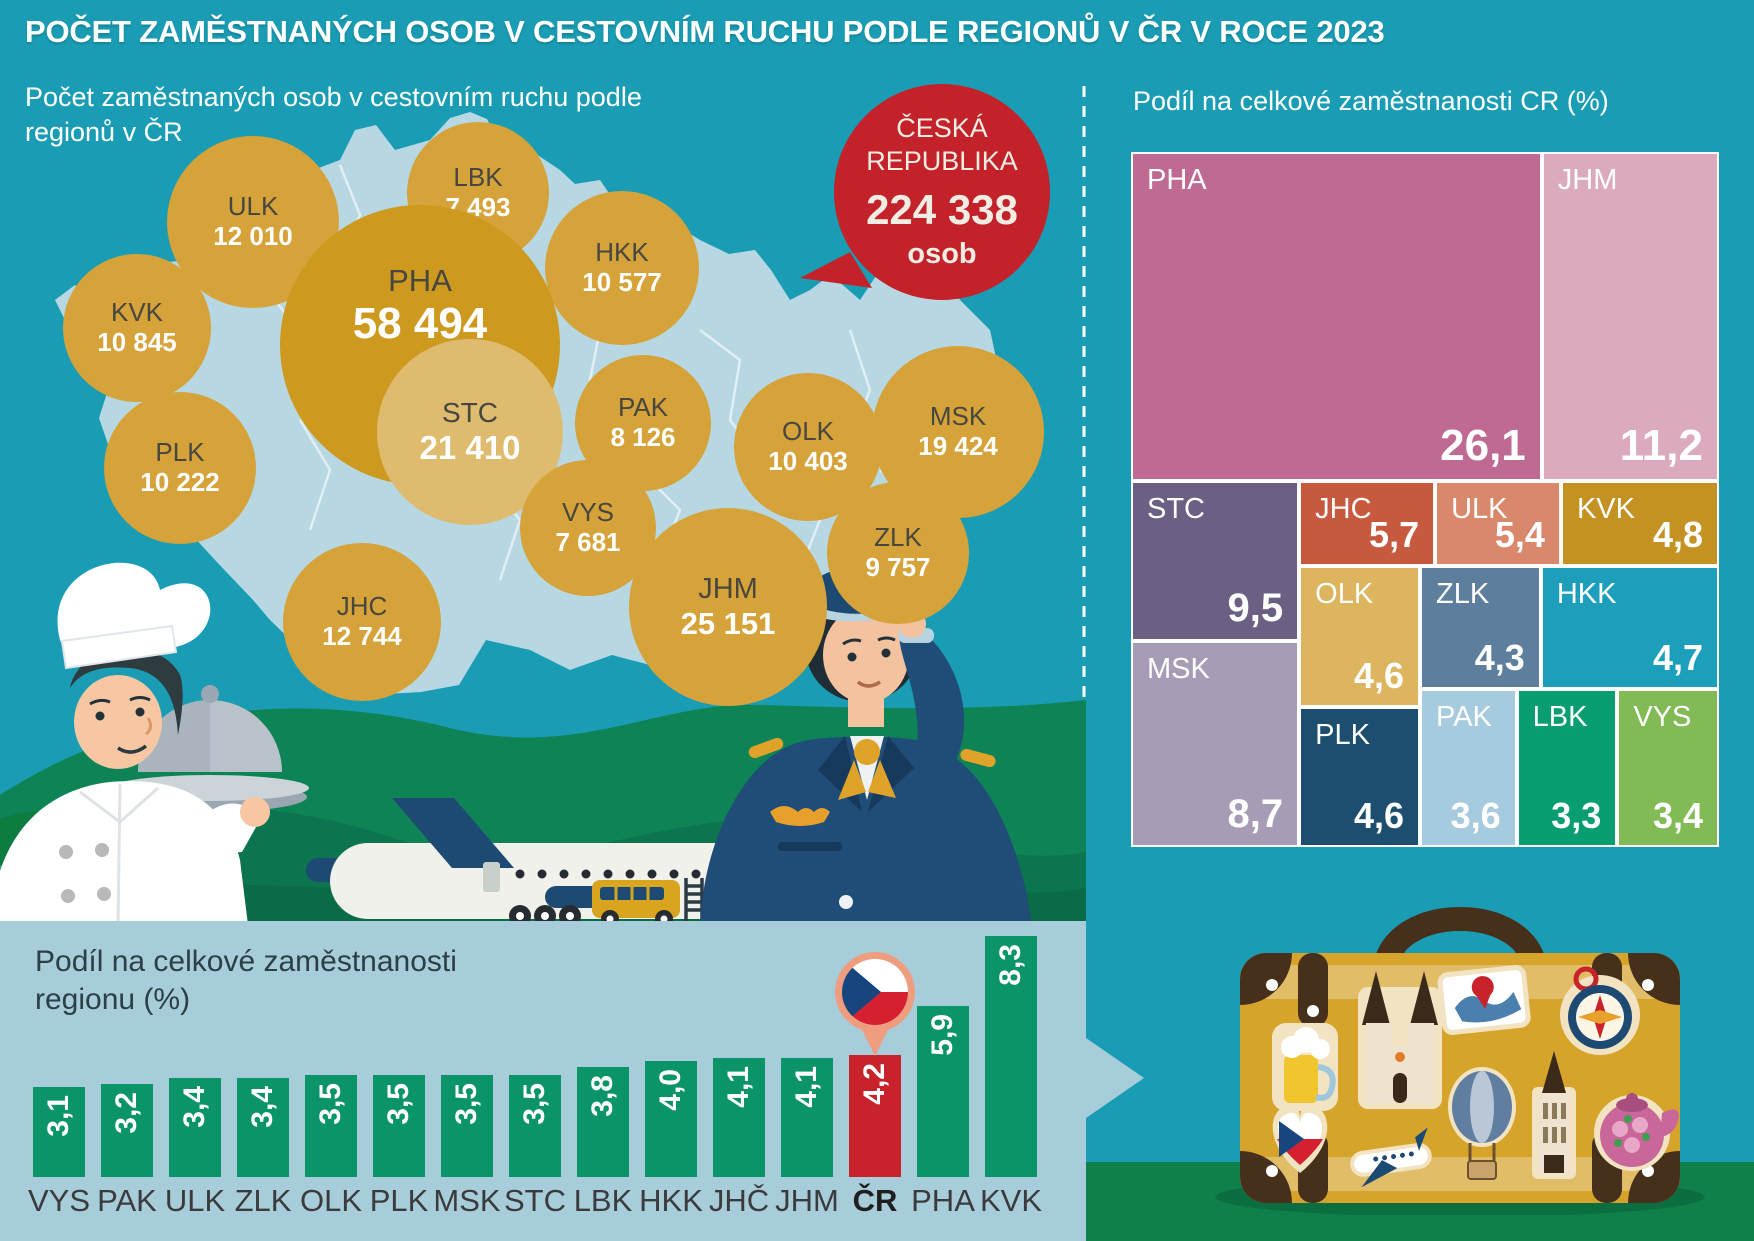 This screenshot has height=1241, width=1754. I want to click on treemap-cell-code: MSK, so click(1178, 669).